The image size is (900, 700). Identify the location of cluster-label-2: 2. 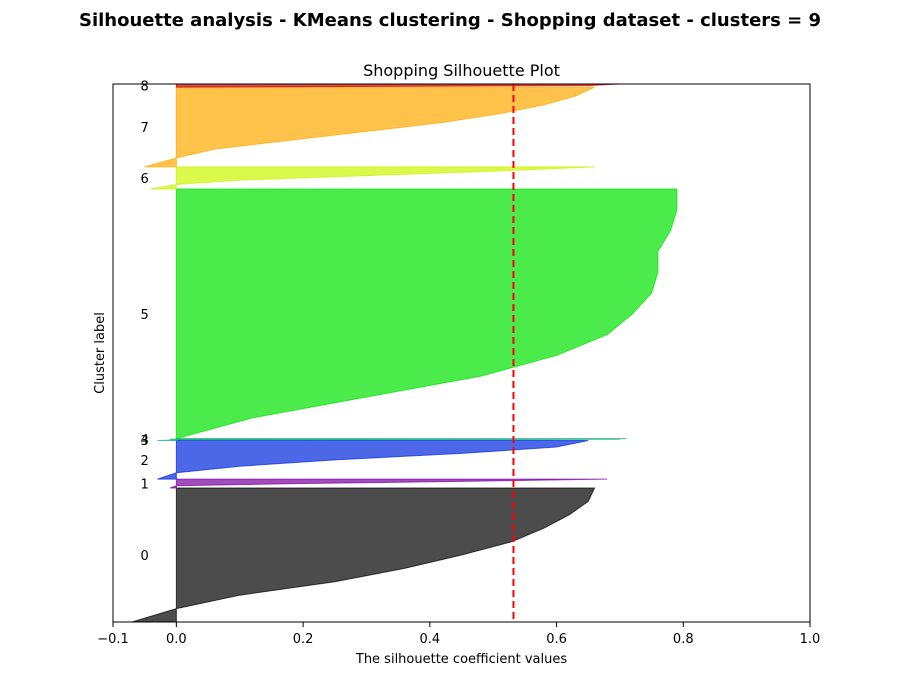
(145, 461).